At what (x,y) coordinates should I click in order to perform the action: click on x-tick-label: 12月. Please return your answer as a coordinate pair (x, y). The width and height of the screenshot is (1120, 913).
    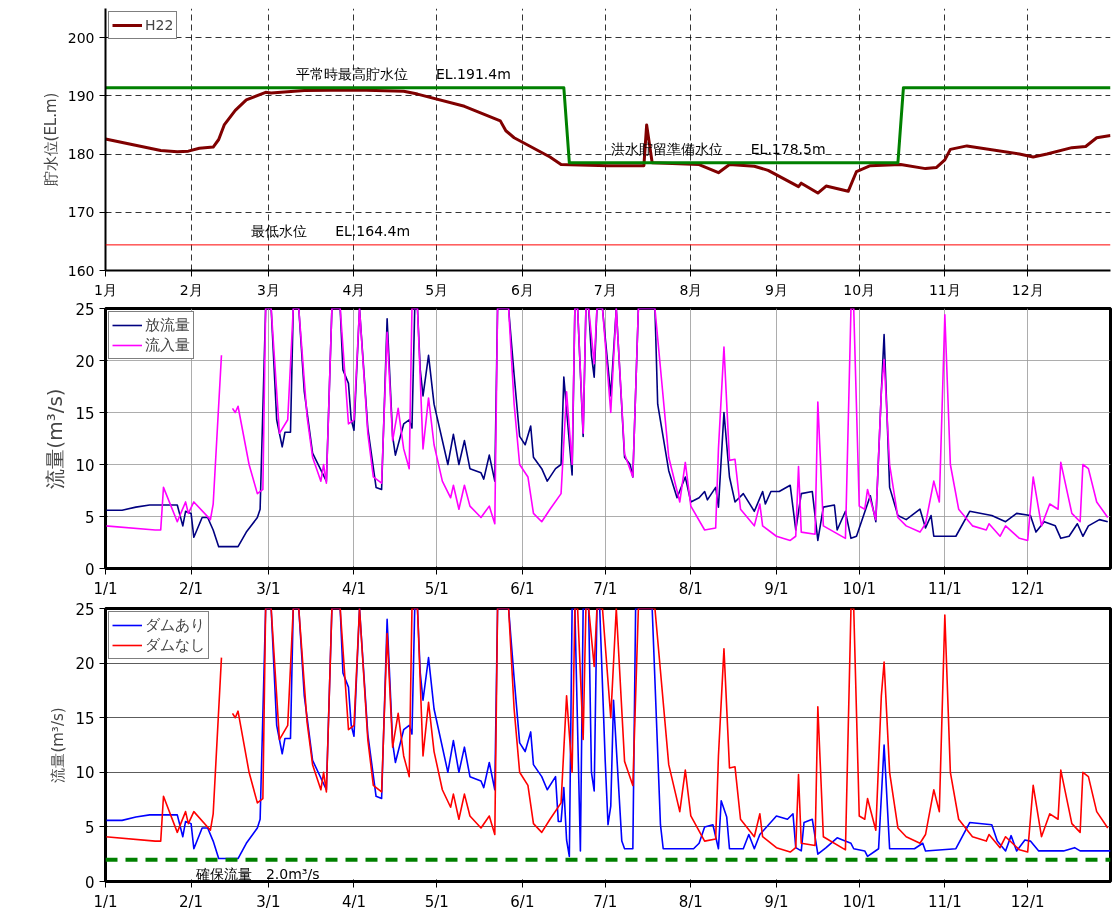
    Looking at the image, I should click on (1027, 289).